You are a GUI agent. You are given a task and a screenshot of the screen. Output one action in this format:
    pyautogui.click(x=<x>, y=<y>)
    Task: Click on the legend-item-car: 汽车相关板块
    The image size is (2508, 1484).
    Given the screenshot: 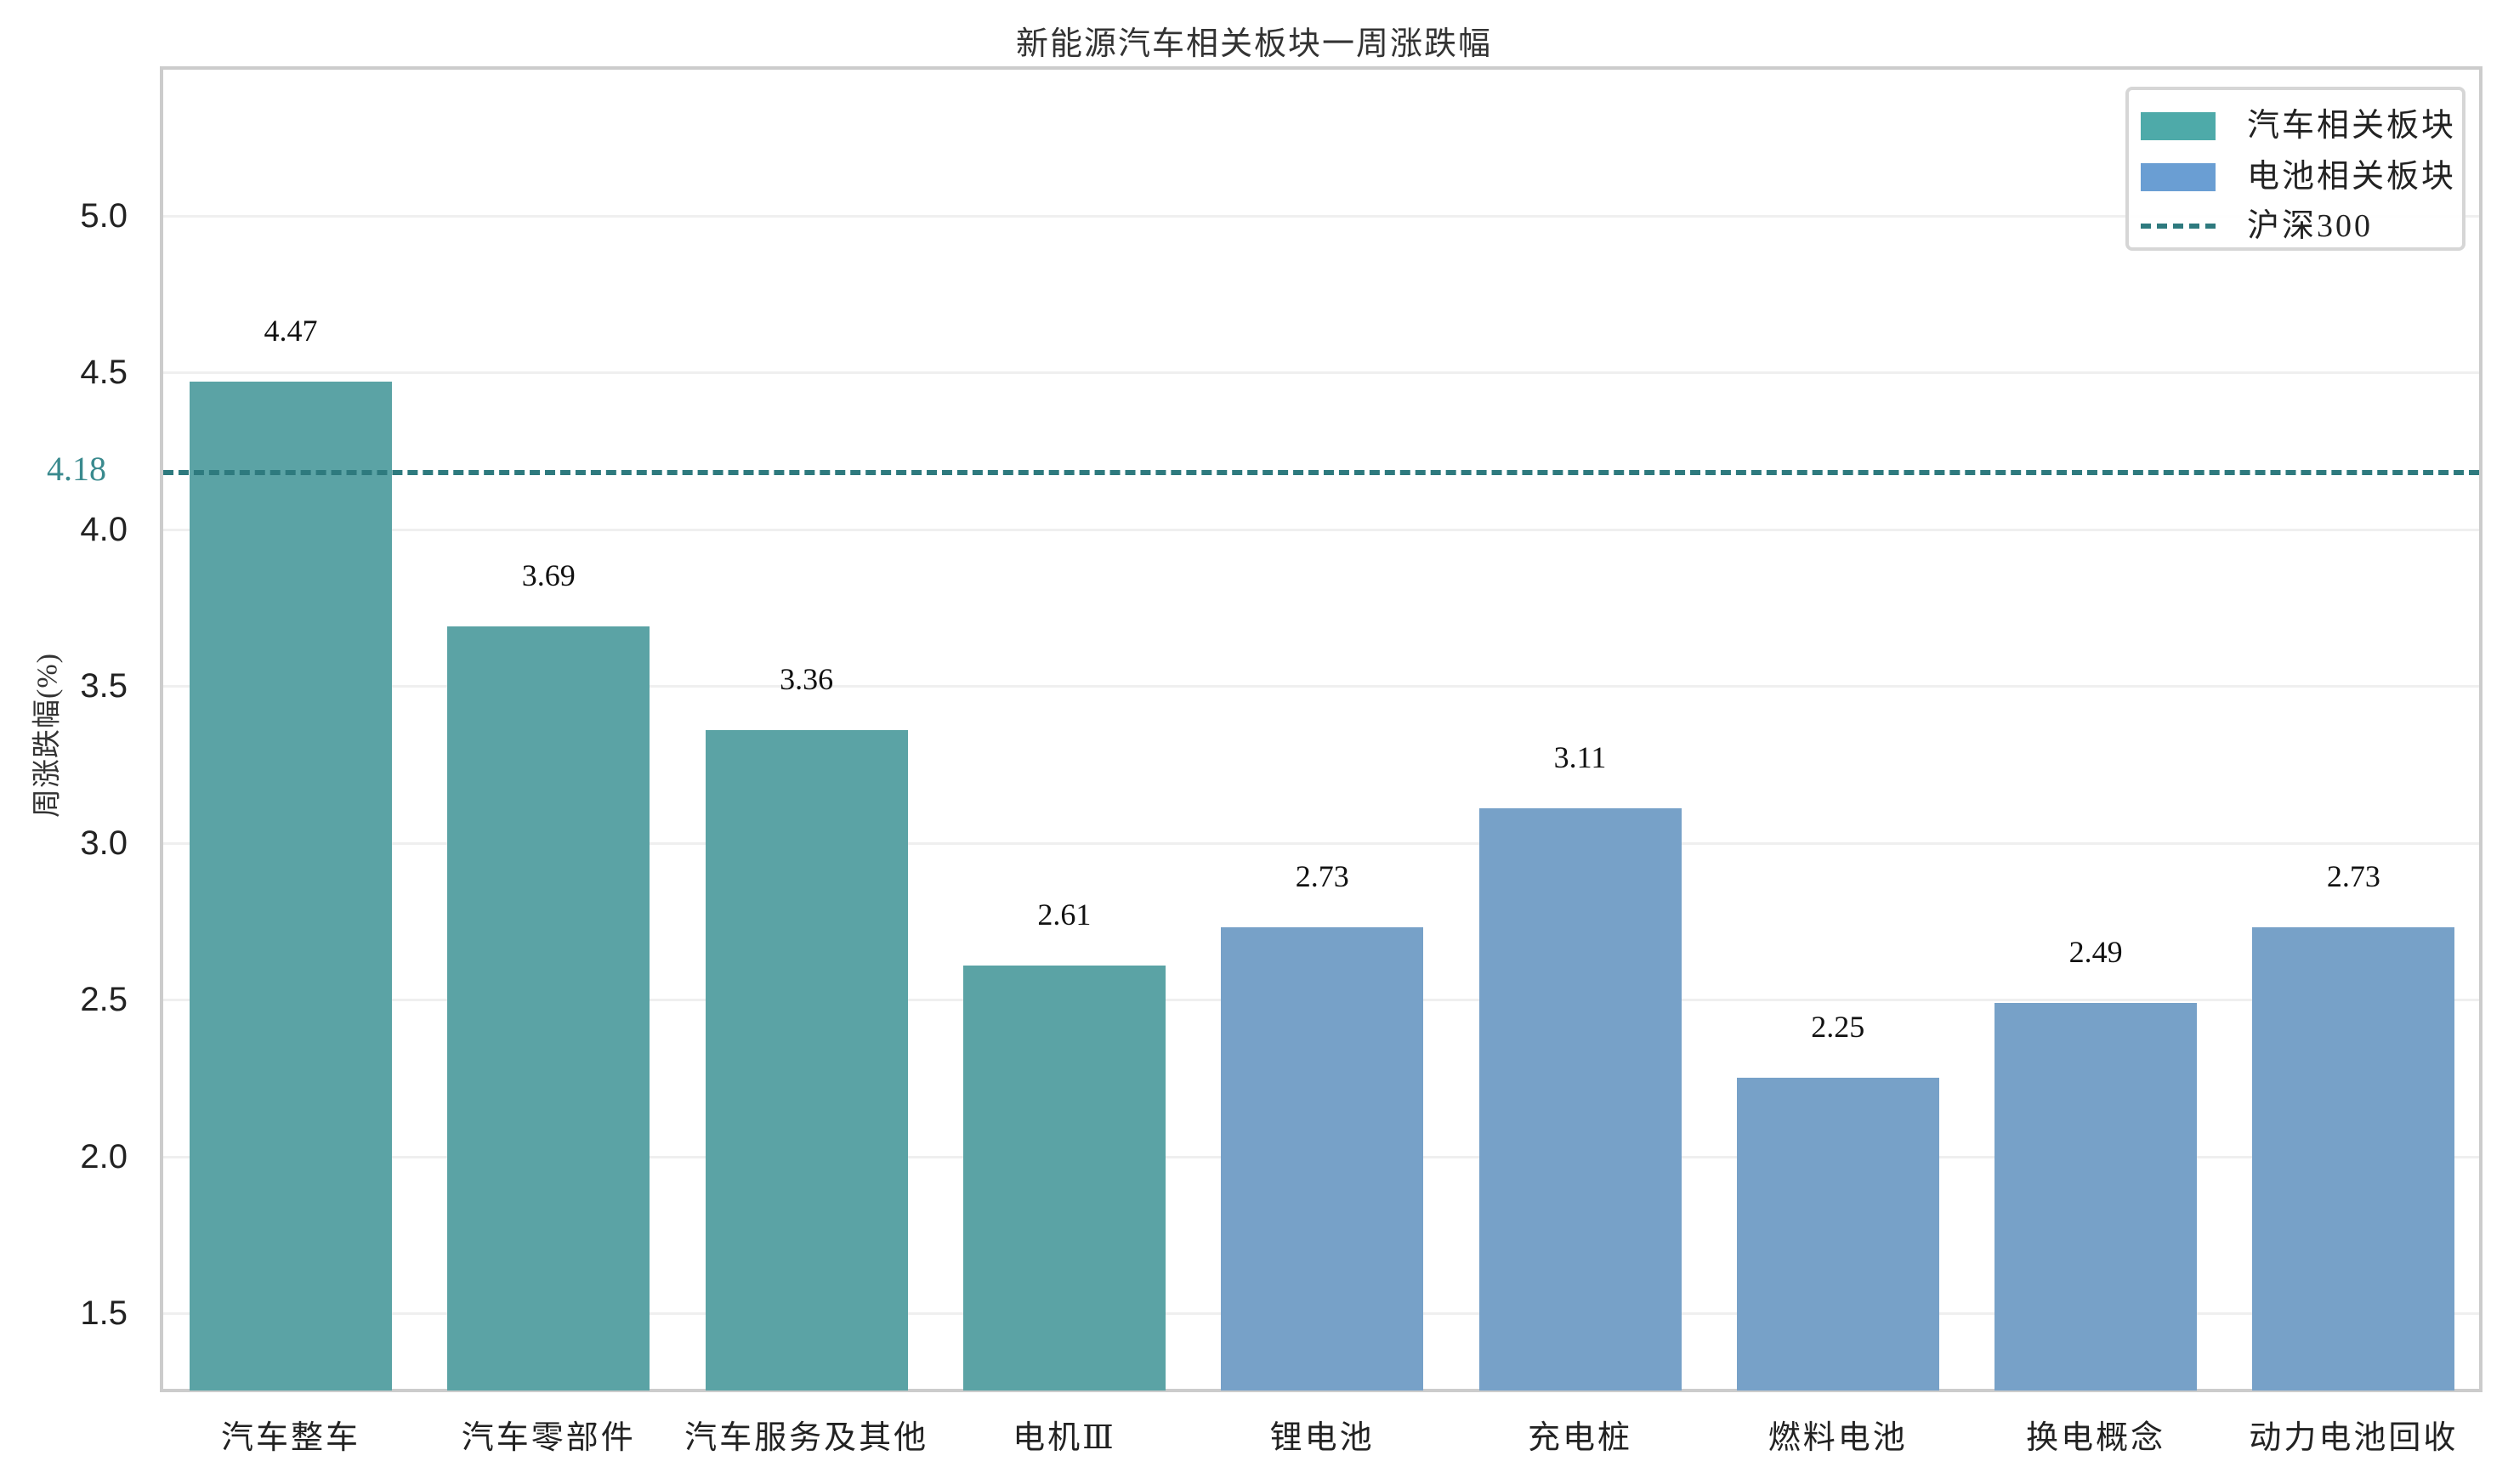 What is the action you would take?
    pyautogui.click(x=2298, y=126)
    